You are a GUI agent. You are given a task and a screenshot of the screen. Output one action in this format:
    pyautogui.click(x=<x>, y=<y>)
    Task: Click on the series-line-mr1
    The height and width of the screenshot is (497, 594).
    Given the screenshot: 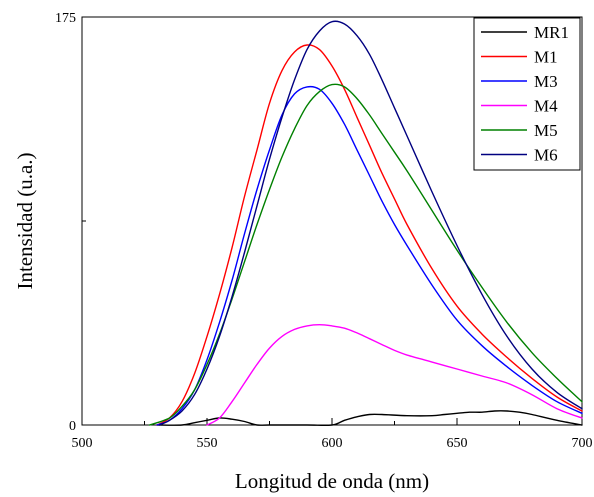 What is the action you would take?
    pyautogui.click(x=369, y=418)
    